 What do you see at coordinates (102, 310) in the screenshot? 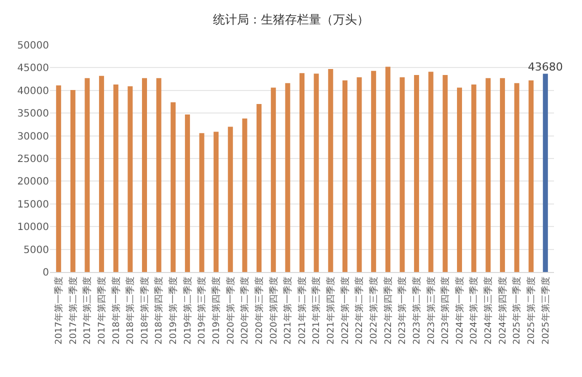
I see `x-tick-label: 2017年第四季度` at bounding box center [102, 310].